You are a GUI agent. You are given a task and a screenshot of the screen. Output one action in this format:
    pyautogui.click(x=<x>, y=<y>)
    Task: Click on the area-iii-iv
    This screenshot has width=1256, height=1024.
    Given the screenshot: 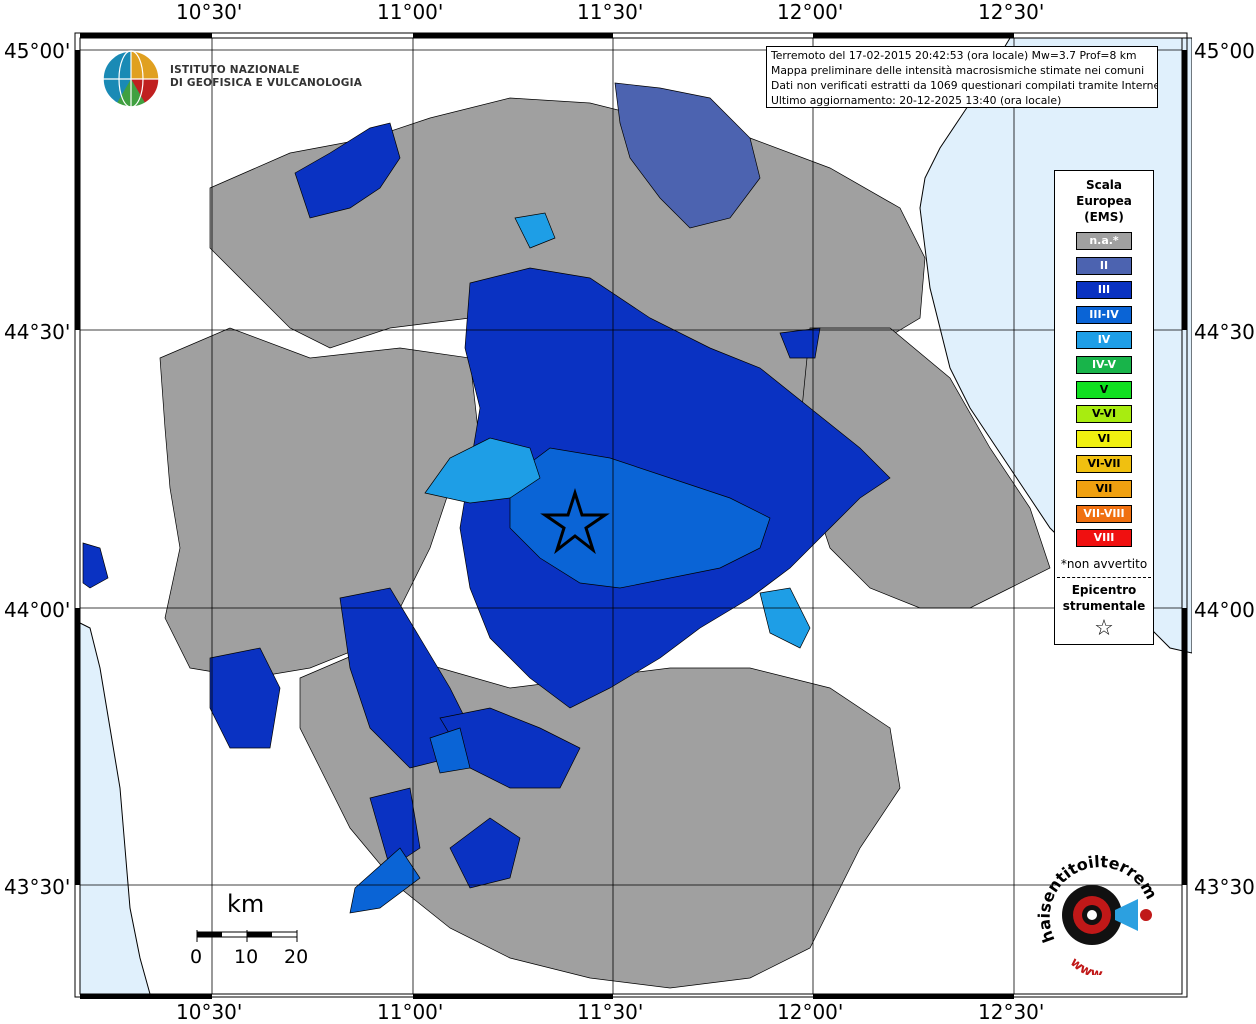 What is the action you would take?
    pyautogui.click(x=640, y=518)
    